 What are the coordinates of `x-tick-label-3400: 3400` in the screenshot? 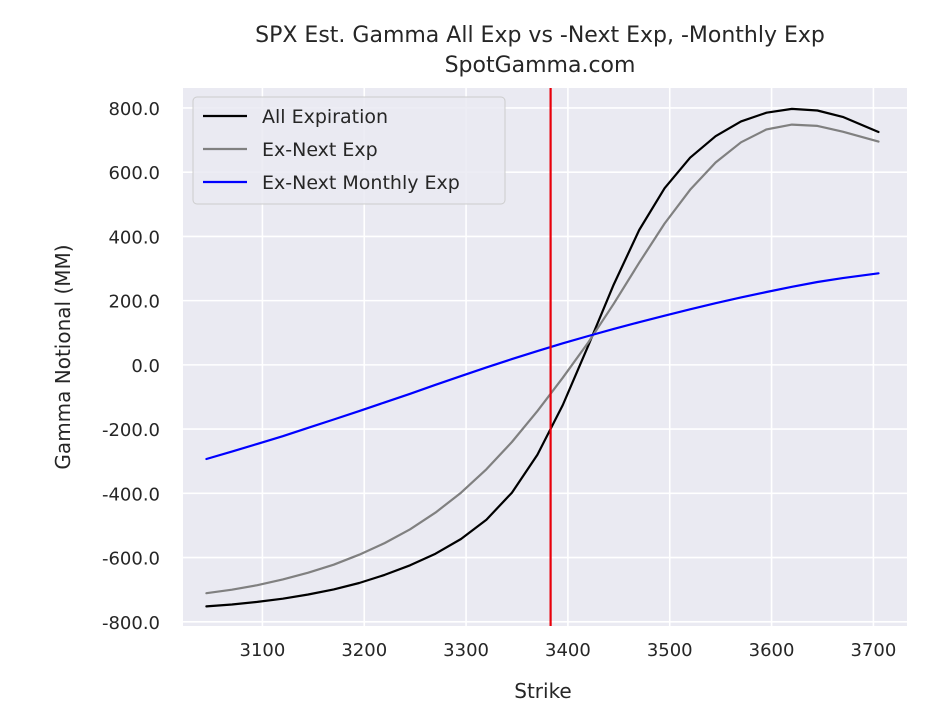 It's located at (568, 650).